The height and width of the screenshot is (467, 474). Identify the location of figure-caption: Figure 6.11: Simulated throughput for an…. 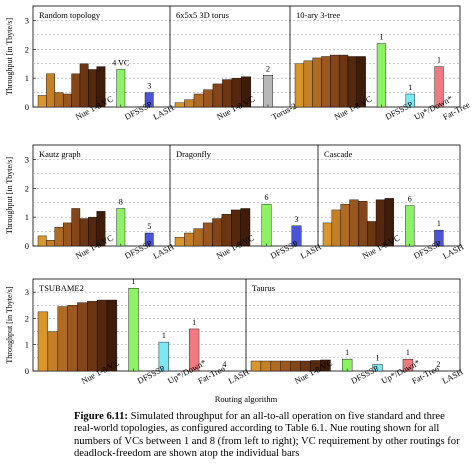
(270, 436).